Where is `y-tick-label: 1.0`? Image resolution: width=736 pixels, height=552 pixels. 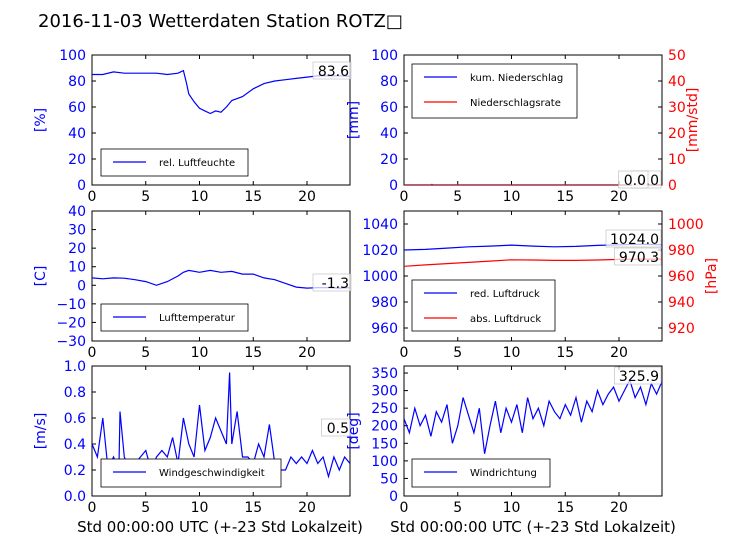 y-tick-label: 1.0 is located at coordinates (75, 367).